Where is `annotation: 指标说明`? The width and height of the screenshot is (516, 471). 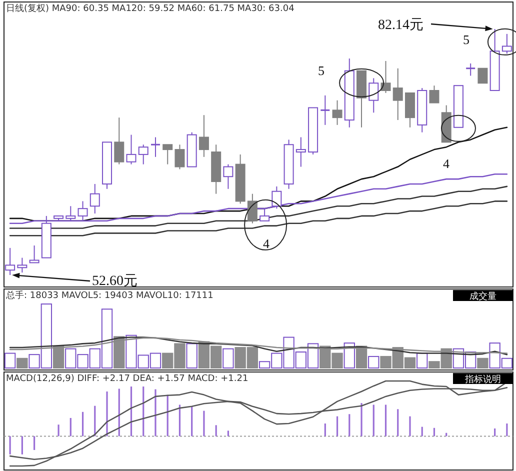
annotation: 指标说明 is located at coordinates (482, 379).